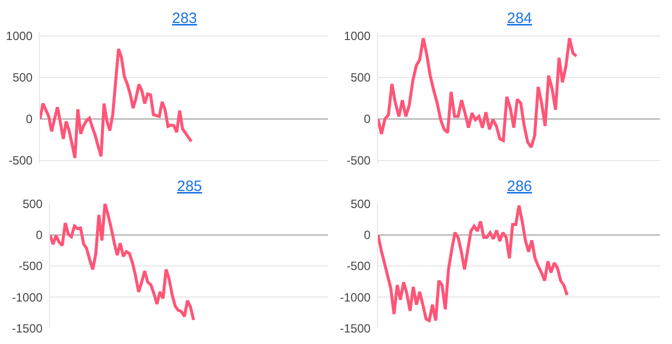 This screenshot has height=344, width=672. Describe the element at coordinates (185, 18) in the screenshot. I see `chart-title: 283` at that location.